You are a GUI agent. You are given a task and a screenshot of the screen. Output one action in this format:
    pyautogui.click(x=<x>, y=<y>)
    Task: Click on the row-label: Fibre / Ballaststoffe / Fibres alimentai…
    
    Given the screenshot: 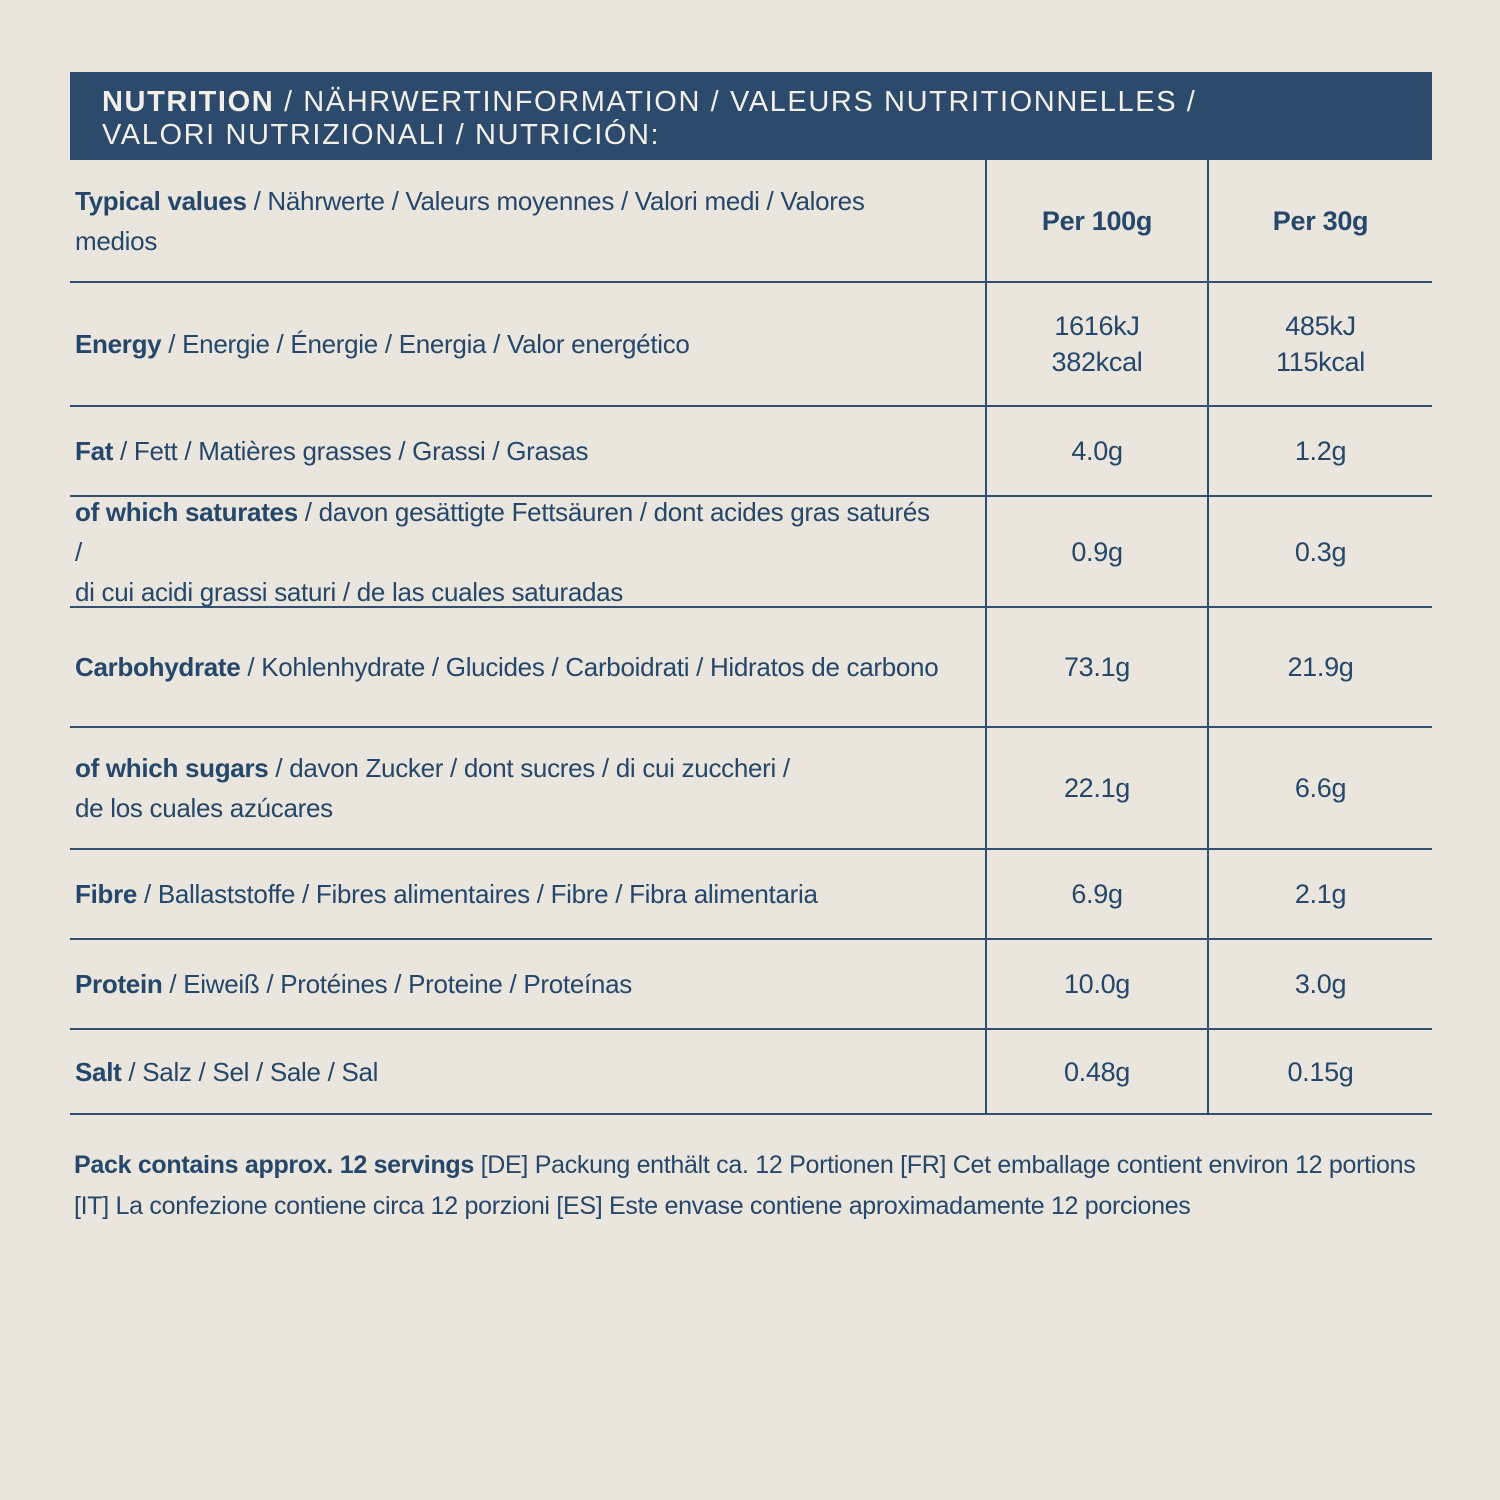 What is the action you would take?
    pyautogui.click(x=446, y=894)
    